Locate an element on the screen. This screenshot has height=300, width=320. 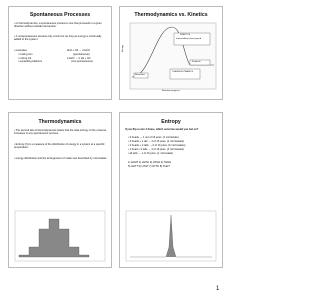
energy-diagram is located at coordinates (173, 56).